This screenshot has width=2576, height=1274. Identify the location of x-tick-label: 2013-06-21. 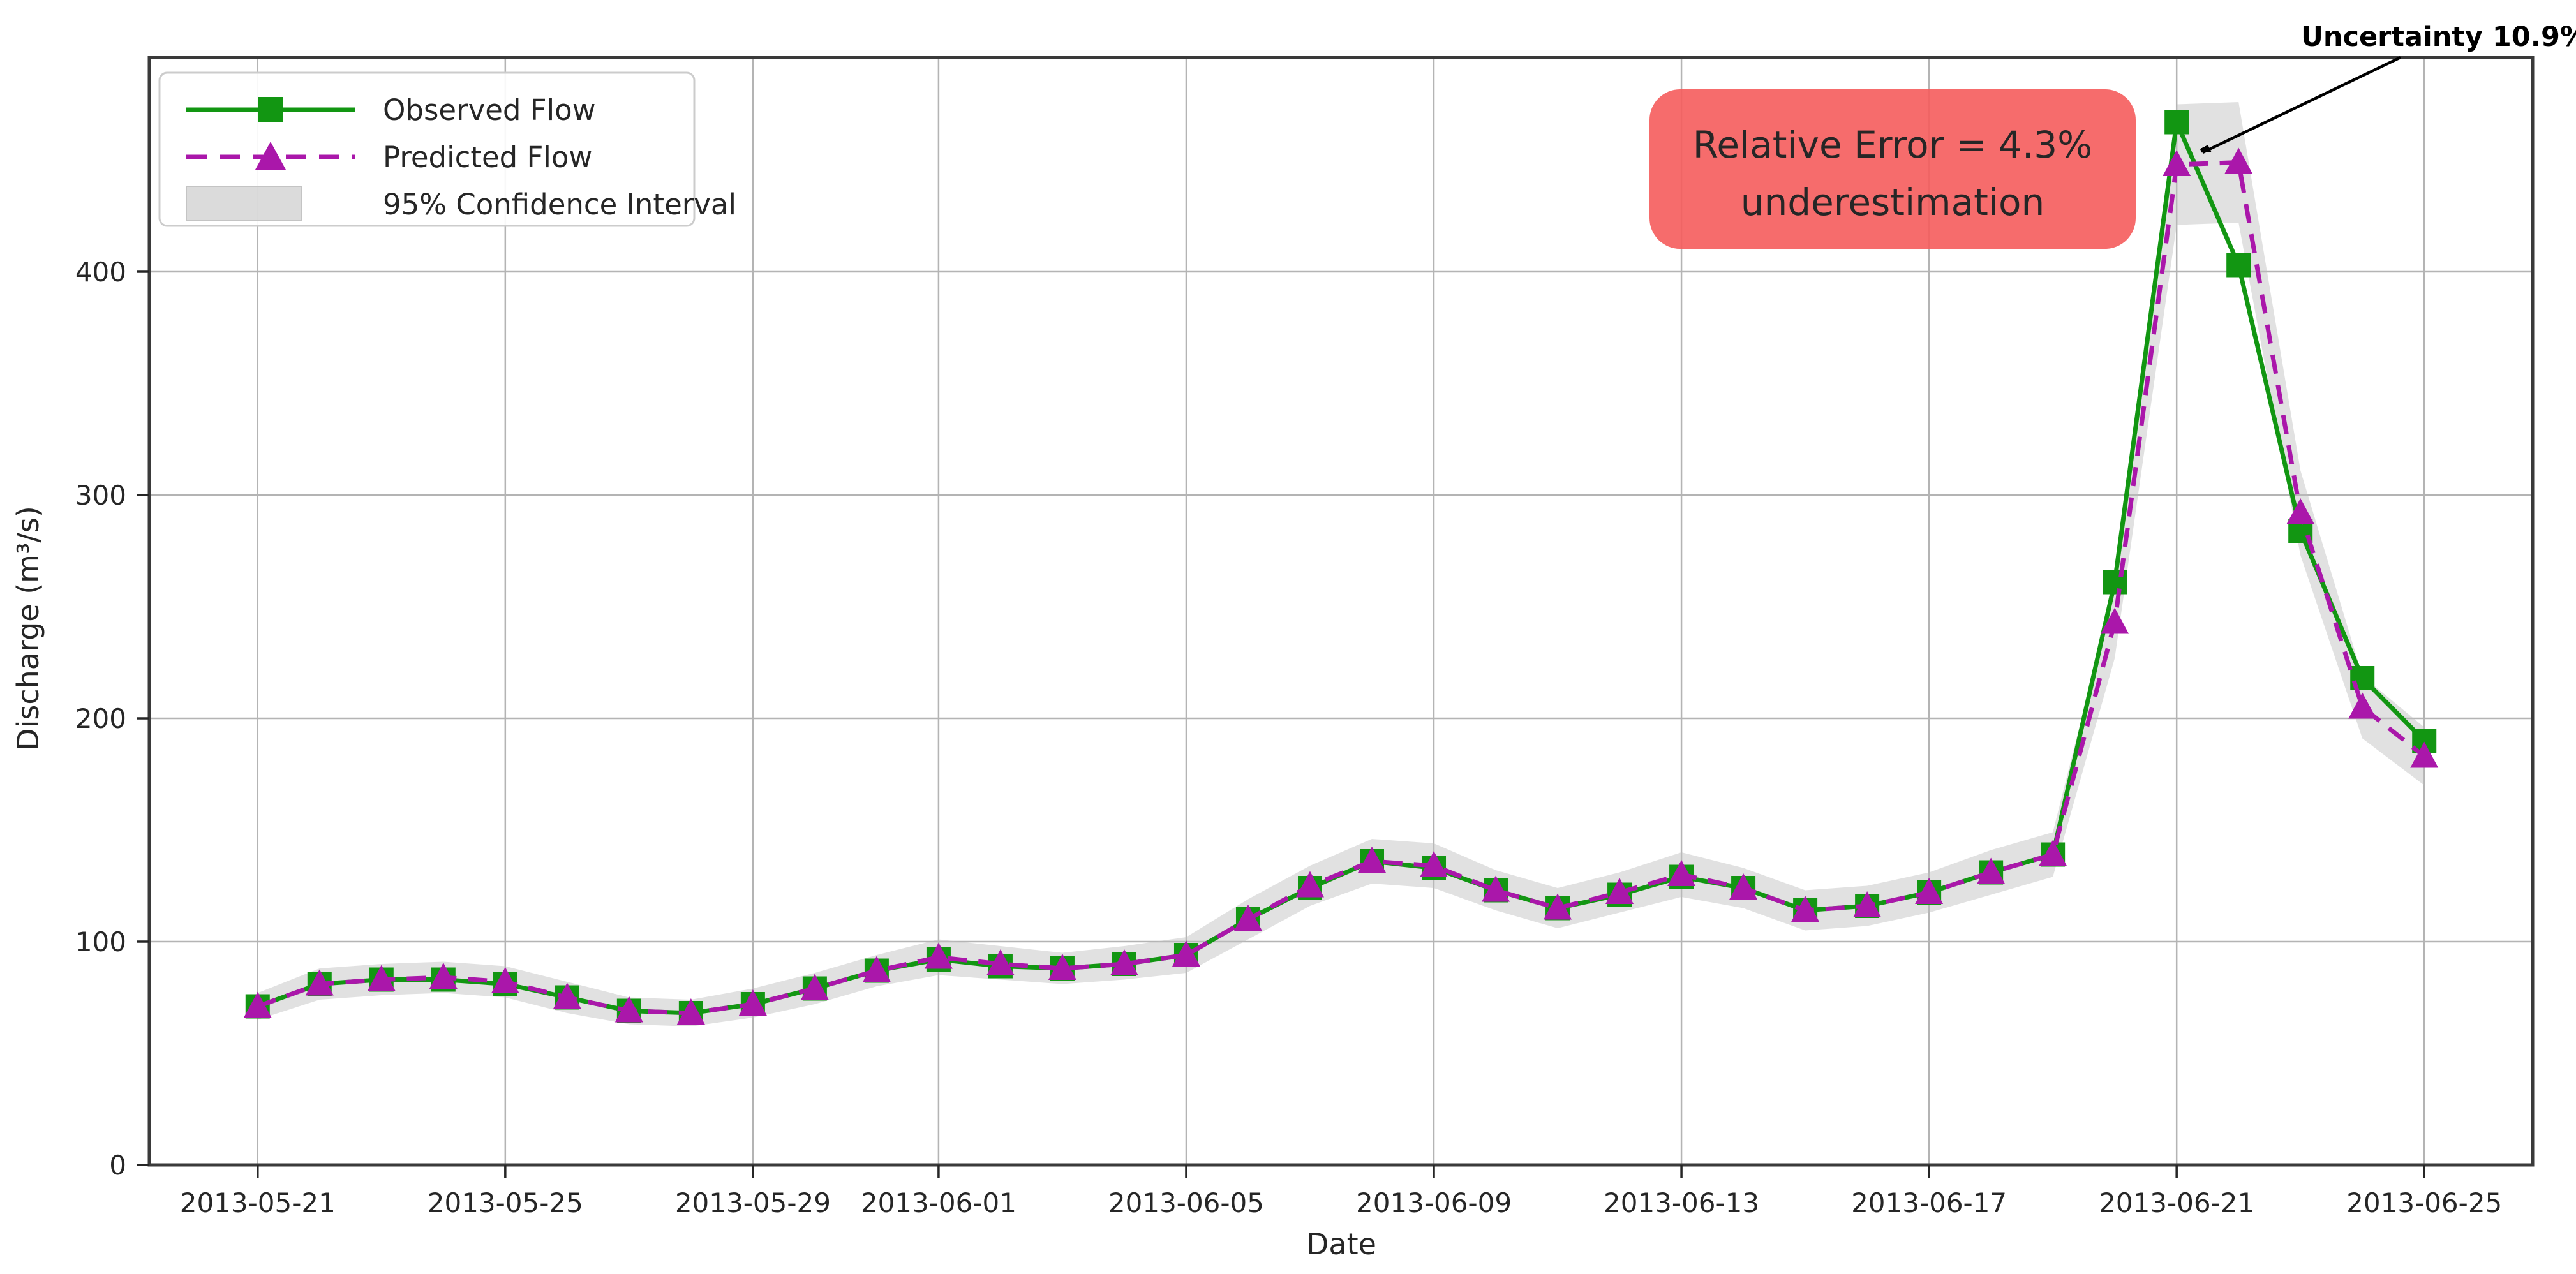
(2176, 1202).